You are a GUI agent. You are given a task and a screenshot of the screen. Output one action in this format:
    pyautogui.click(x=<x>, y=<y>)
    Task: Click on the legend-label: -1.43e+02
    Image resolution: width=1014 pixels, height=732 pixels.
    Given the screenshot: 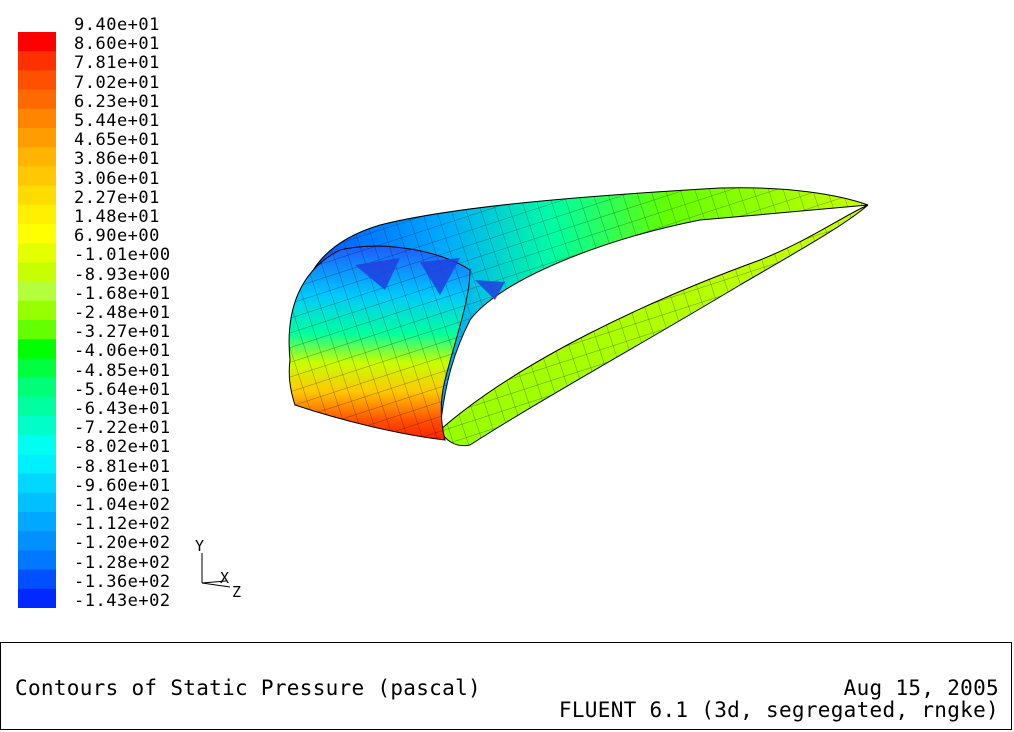 What is the action you would take?
    pyautogui.click(x=122, y=601)
    